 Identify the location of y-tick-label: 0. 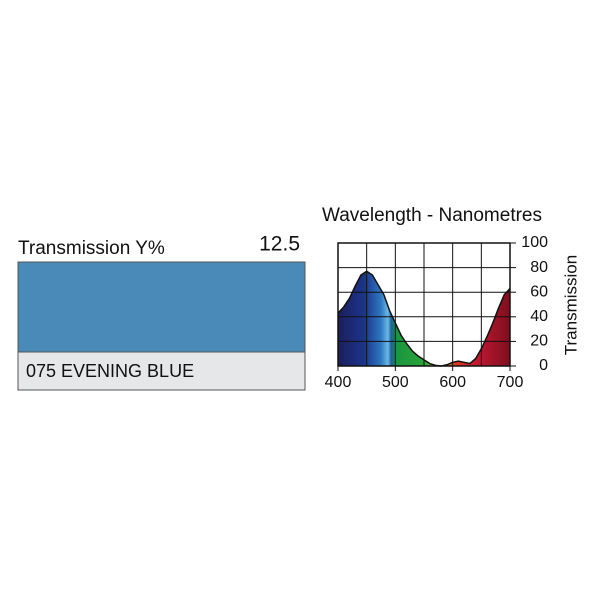
(543, 365).